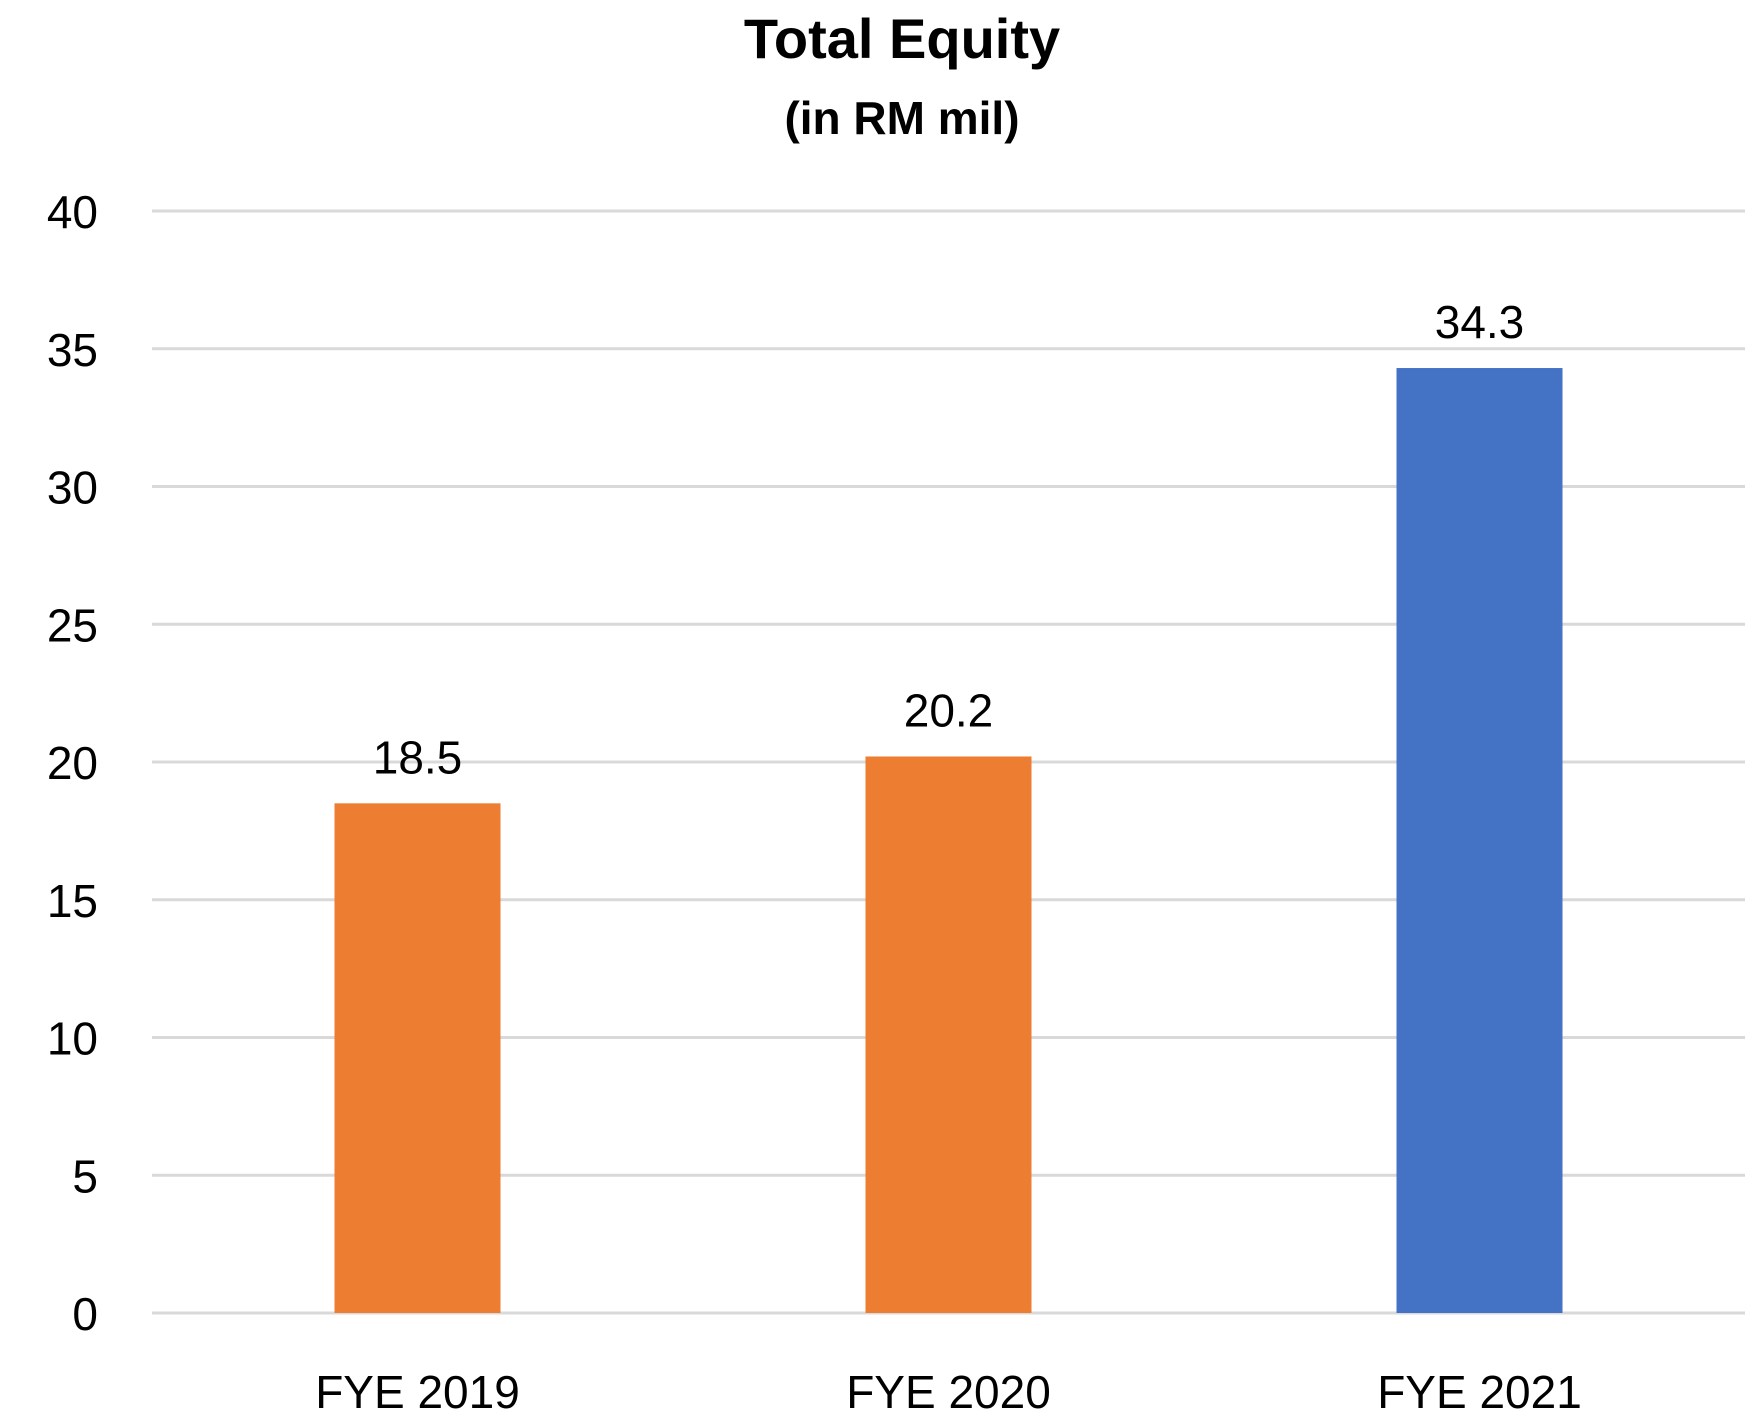 This screenshot has height=1427, width=1748. I want to click on y-axis-tick-labels: 0 5 10 15 20 25 30 35 40, so click(72, 763).